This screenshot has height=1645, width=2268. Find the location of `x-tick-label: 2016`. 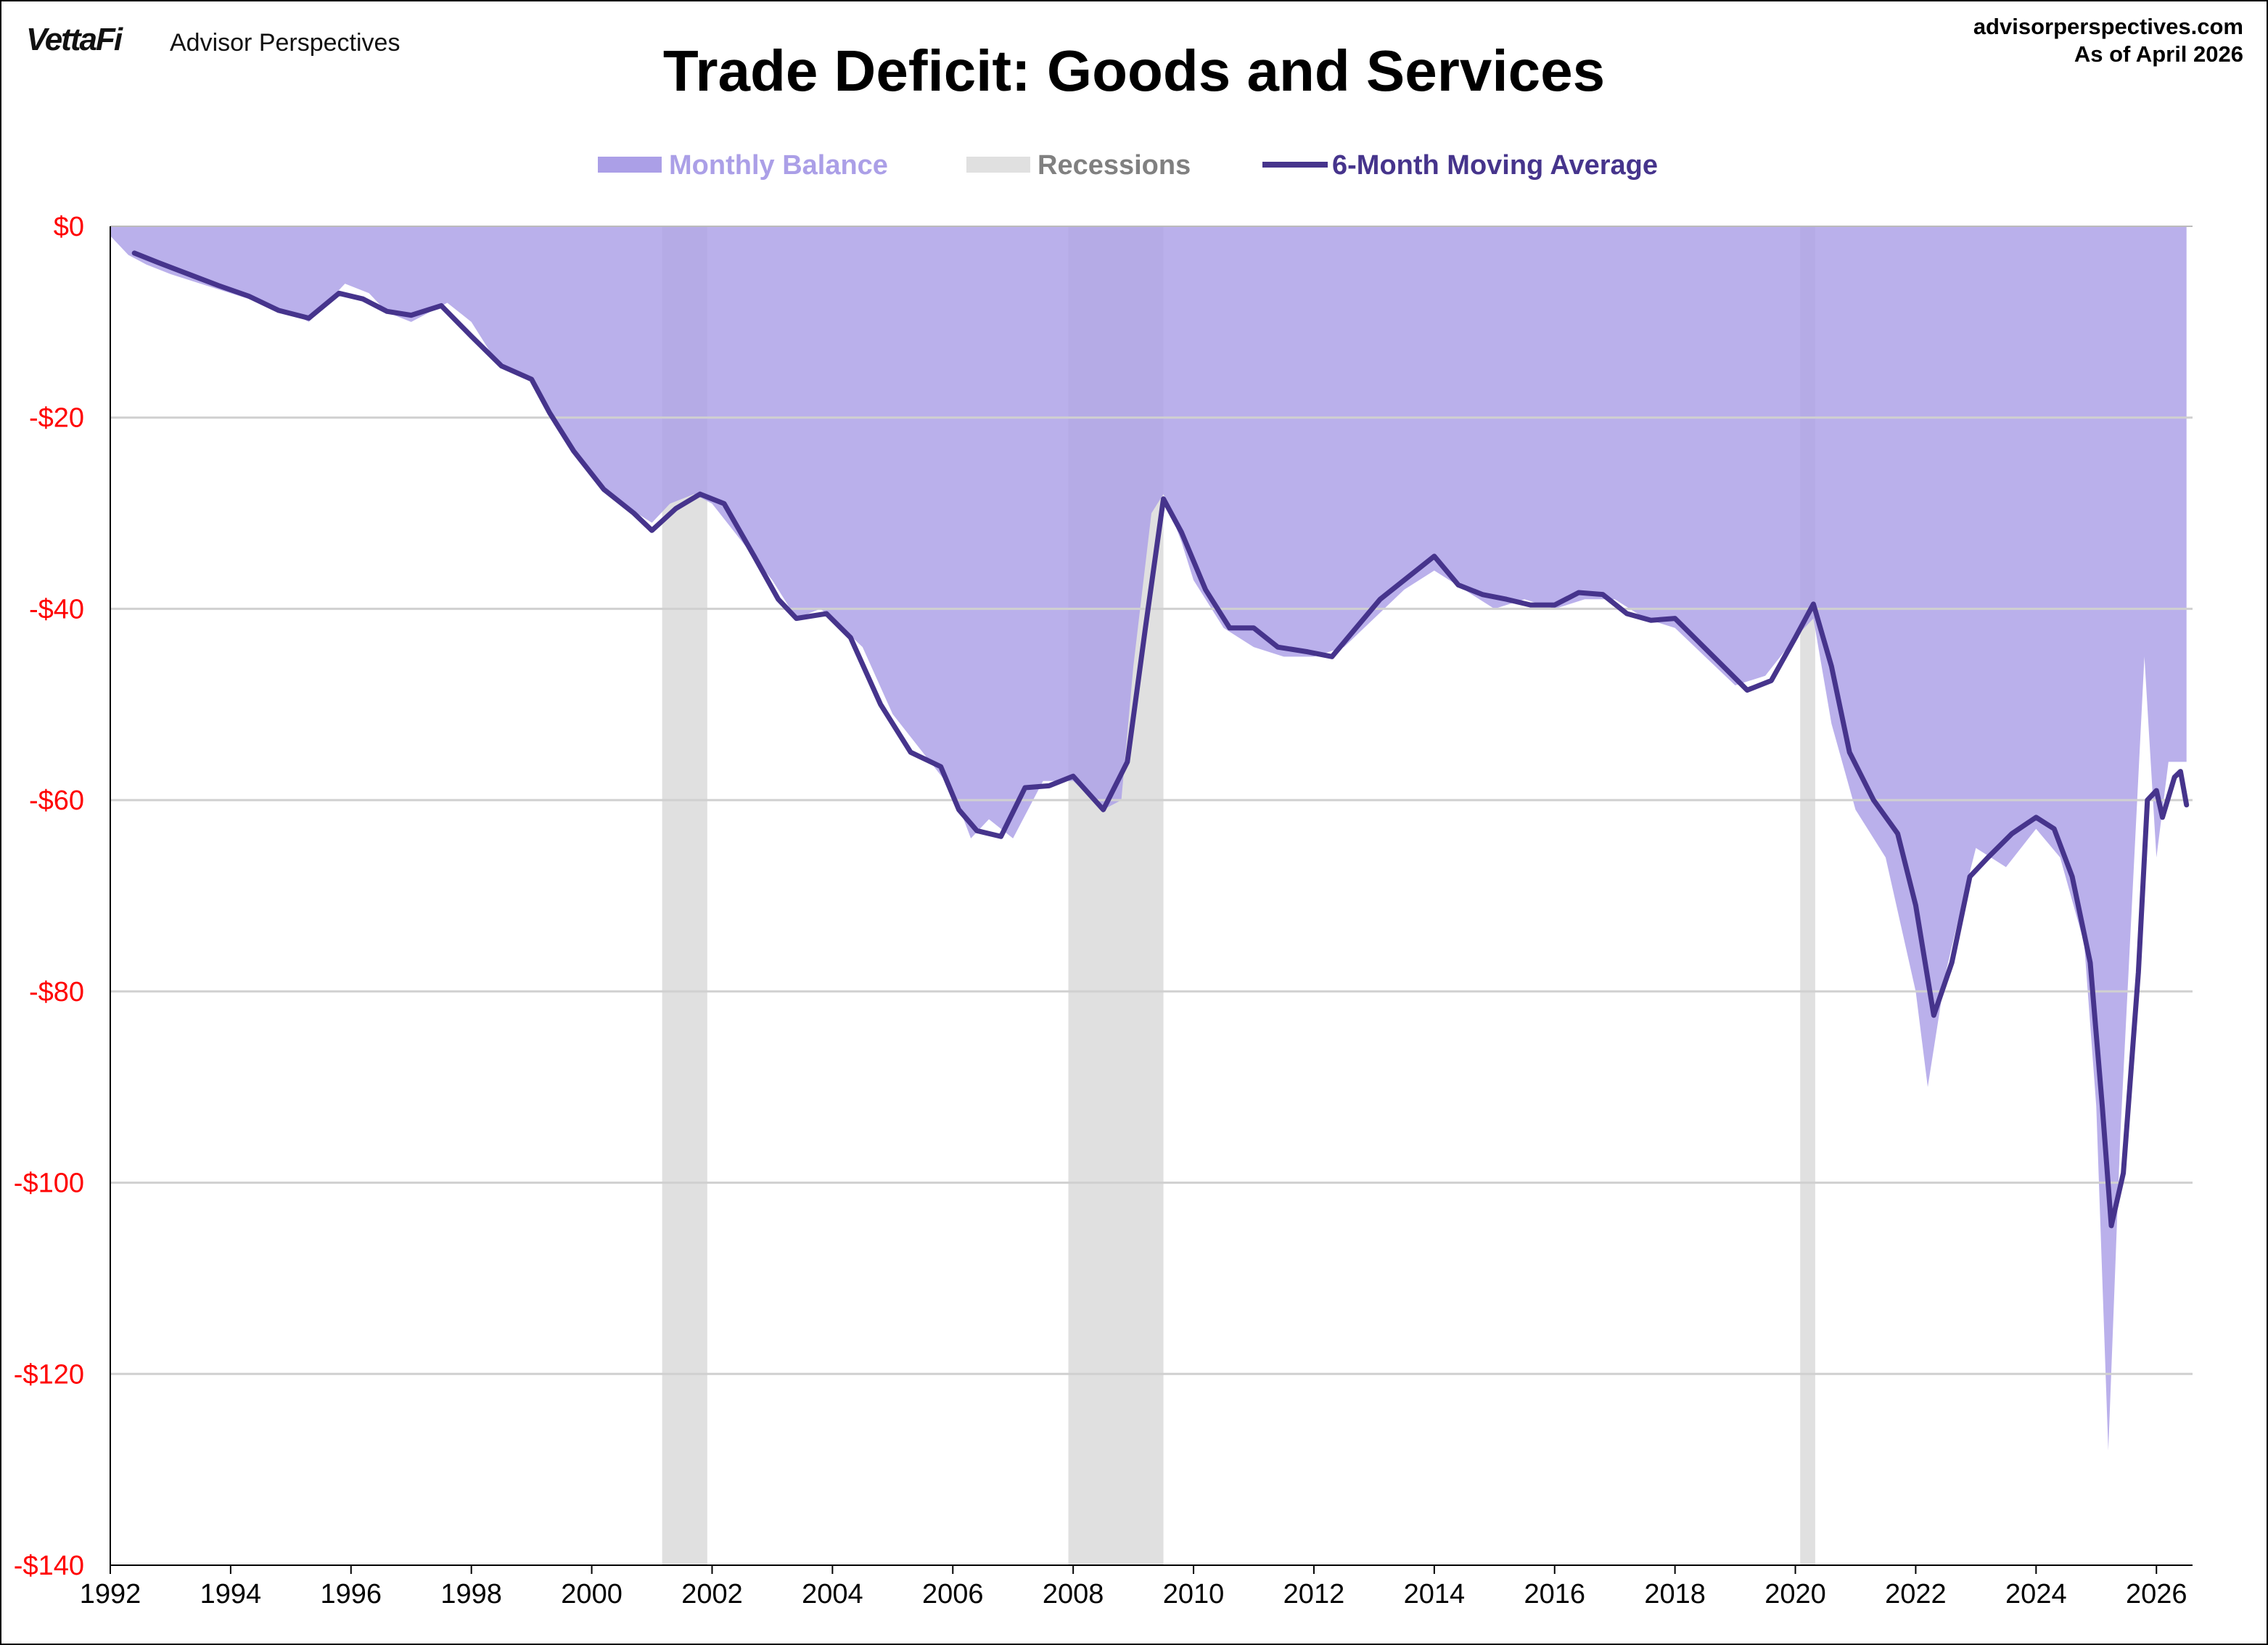

x-tick-label: 2016 is located at coordinates (1555, 1594).